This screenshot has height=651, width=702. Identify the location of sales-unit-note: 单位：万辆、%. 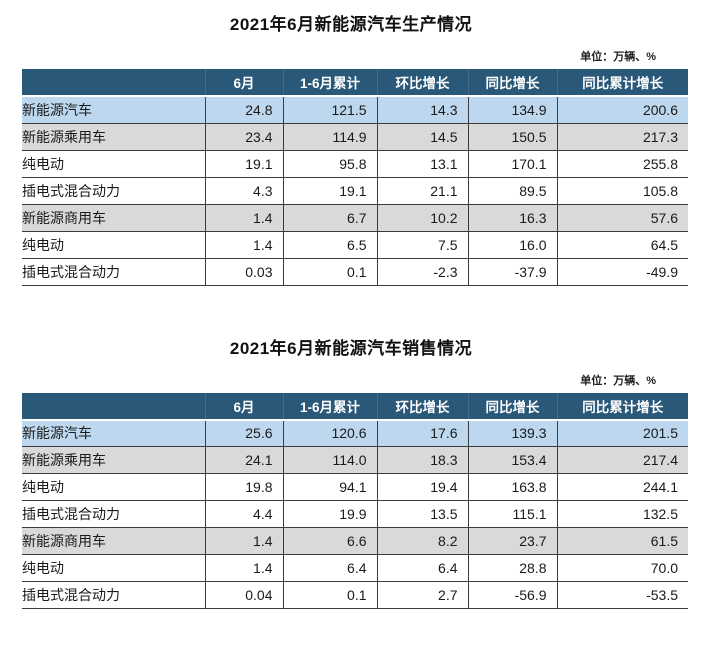
(618, 380).